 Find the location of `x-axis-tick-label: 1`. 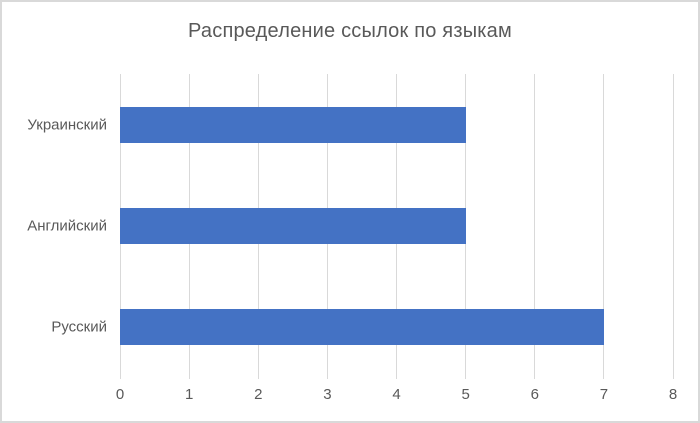

x-axis-tick-label: 1 is located at coordinates (189, 394).